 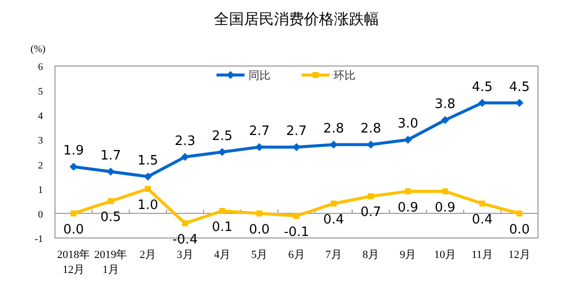 What do you see at coordinates (482, 255) in the screenshot?
I see `x-tick-label: 11月` at bounding box center [482, 255].